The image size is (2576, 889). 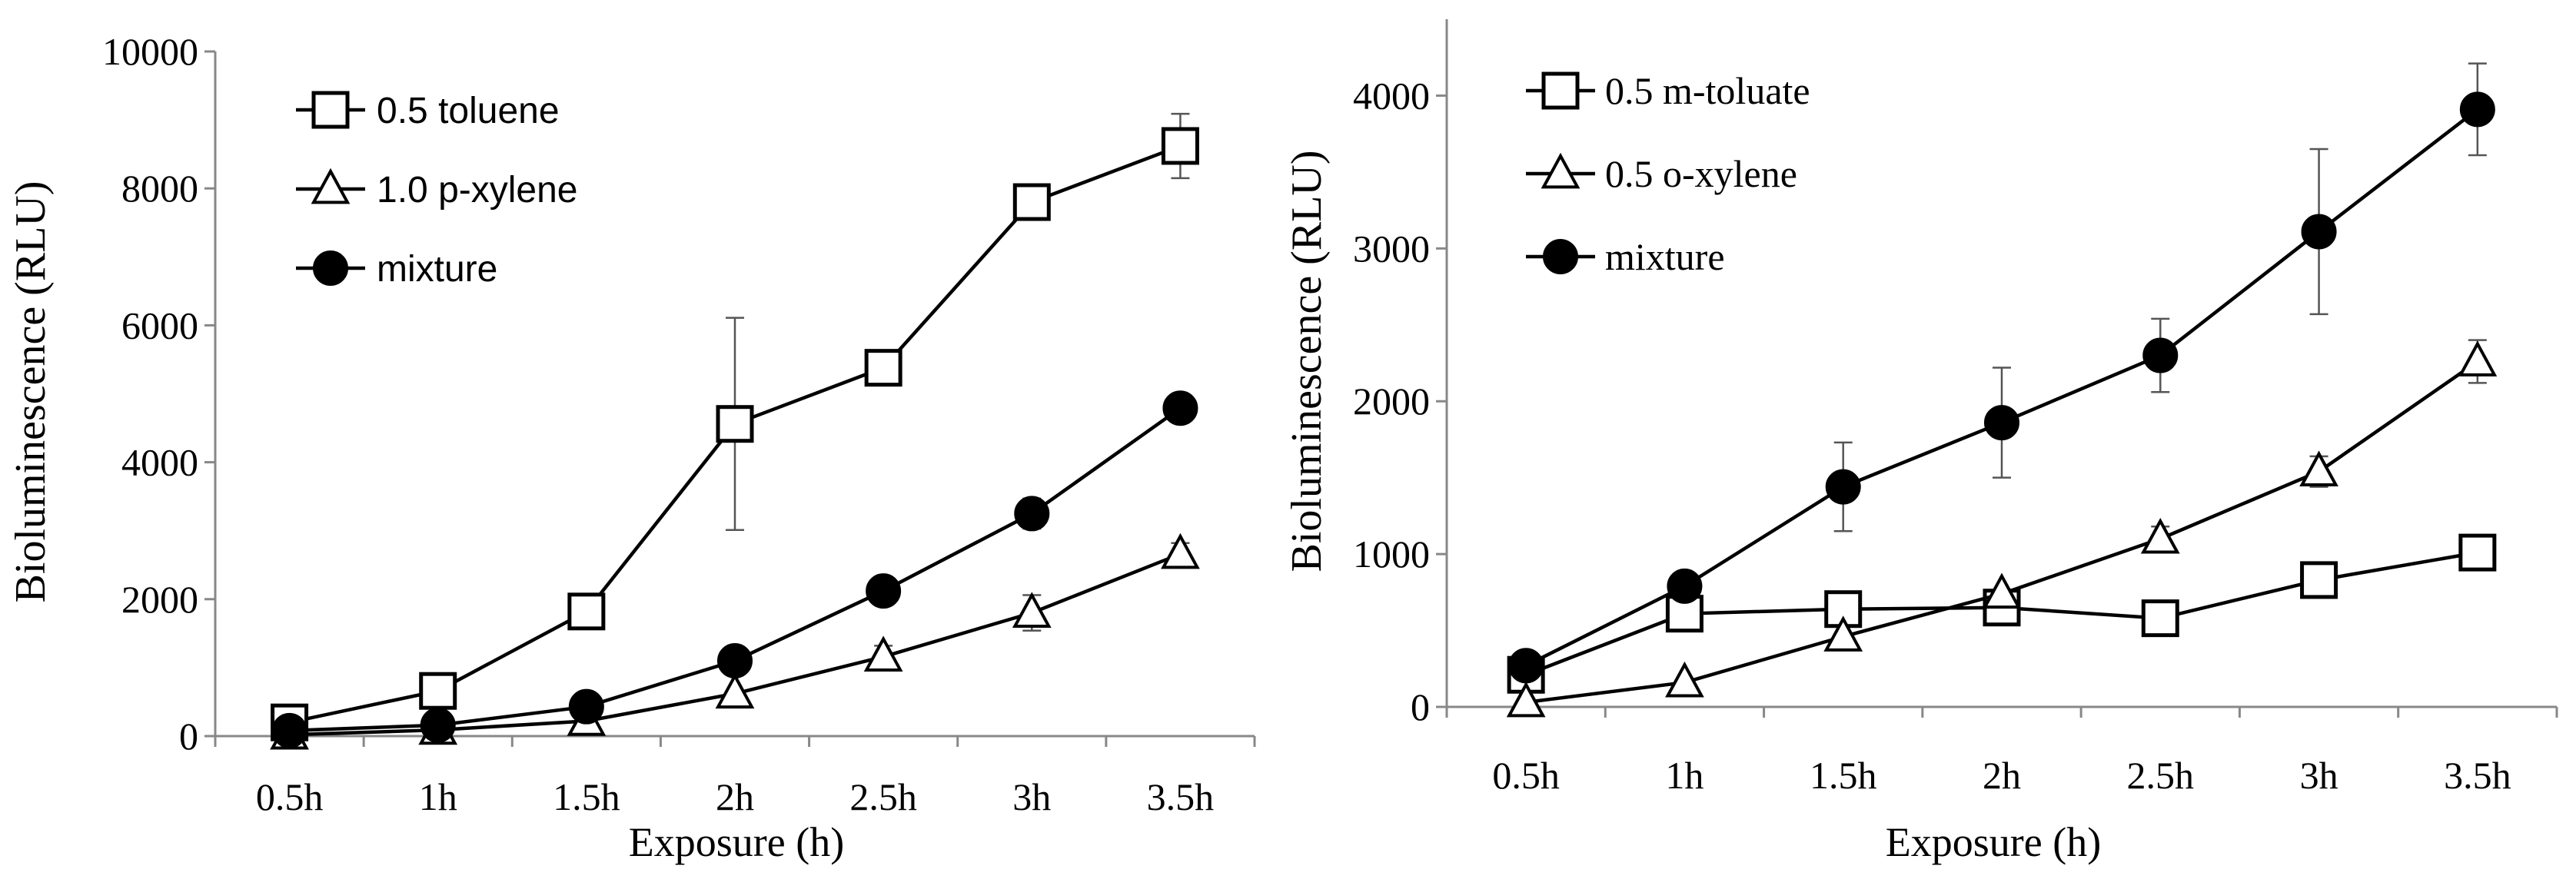 I want to click on y-tick-label: 6000, so click(x=159, y=326).